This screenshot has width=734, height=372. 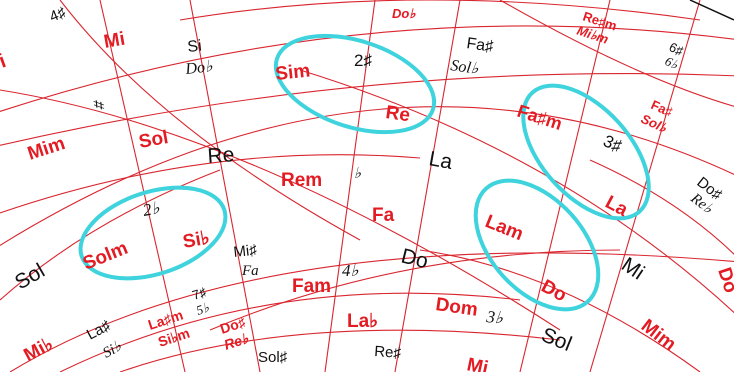 What do you see at coordinates (153, 233) in the screenshot?
I see `highlight-ellipse-solm-sib` at bounding box center [153, 233].